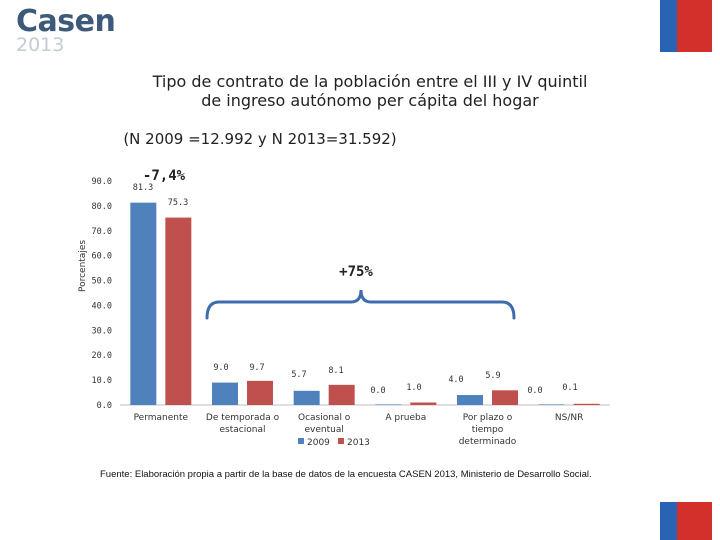 This screenshot has height=540, width=720. Describe the element at coordinates (488, 430) in the screenshot. I see `x-category-label: tiempo` at that location.